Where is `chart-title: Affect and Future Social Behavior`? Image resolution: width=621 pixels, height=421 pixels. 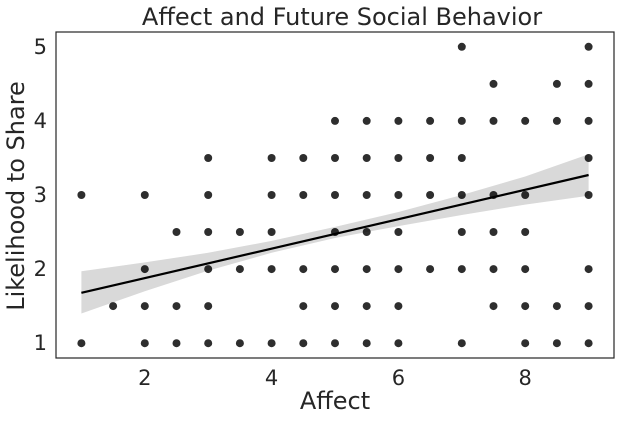 chart-title: Affect and Future Social Behavior is located at coordinates (342, 17).